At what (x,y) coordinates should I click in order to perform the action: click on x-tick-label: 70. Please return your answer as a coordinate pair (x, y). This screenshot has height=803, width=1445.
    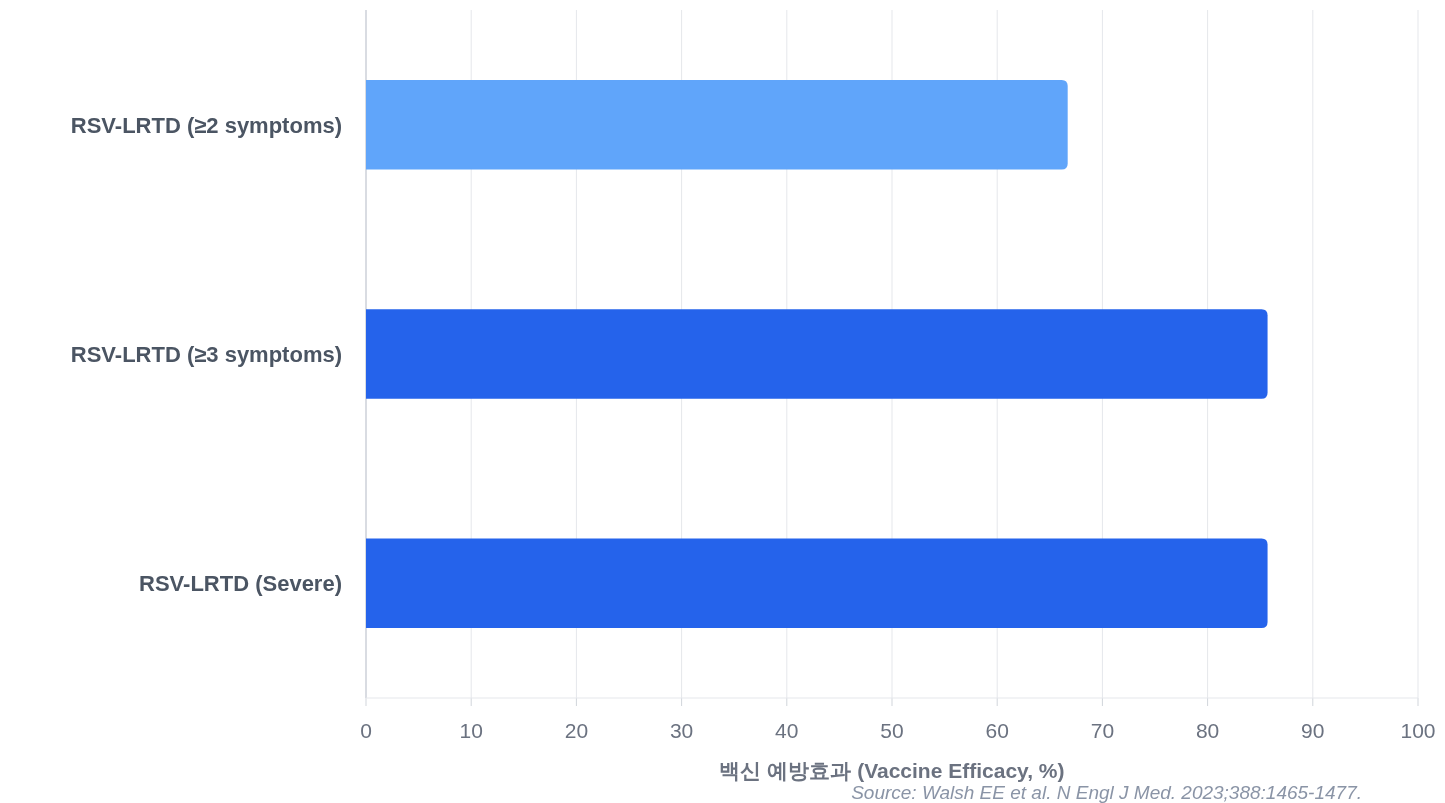
    Looking at the image, I should click on (1102, 730).